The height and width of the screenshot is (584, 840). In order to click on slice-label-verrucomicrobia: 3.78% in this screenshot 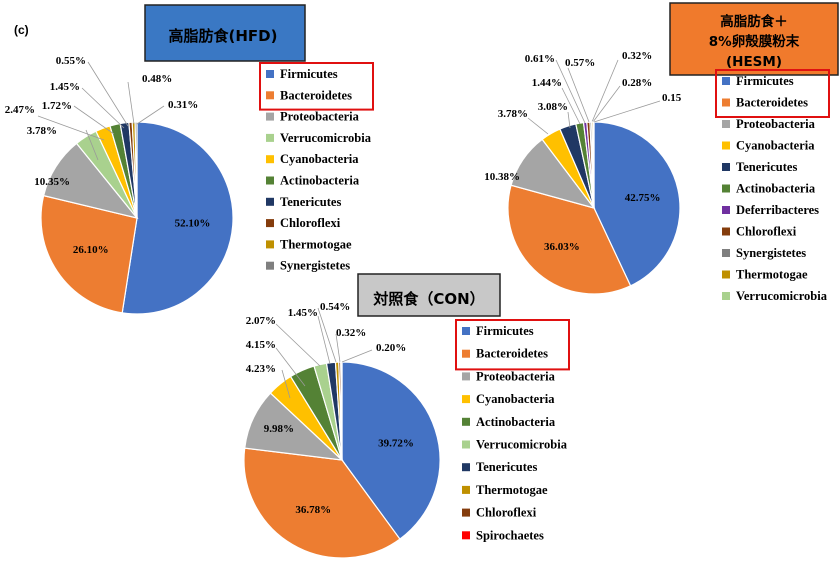, I will do `click(42, 131)`.